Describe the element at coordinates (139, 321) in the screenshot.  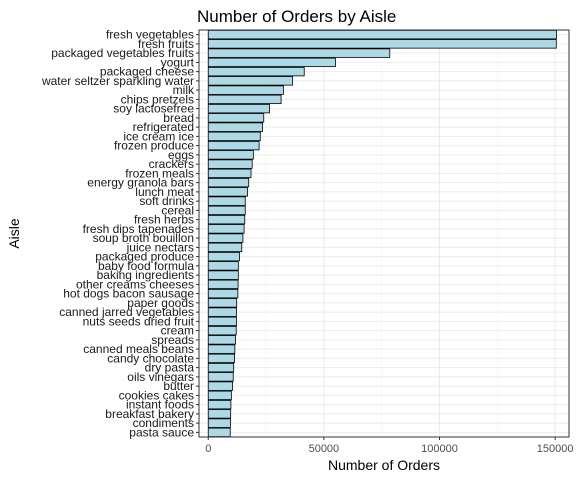
I see `y-tick-label: nuts seeds dried fruit` at that location.